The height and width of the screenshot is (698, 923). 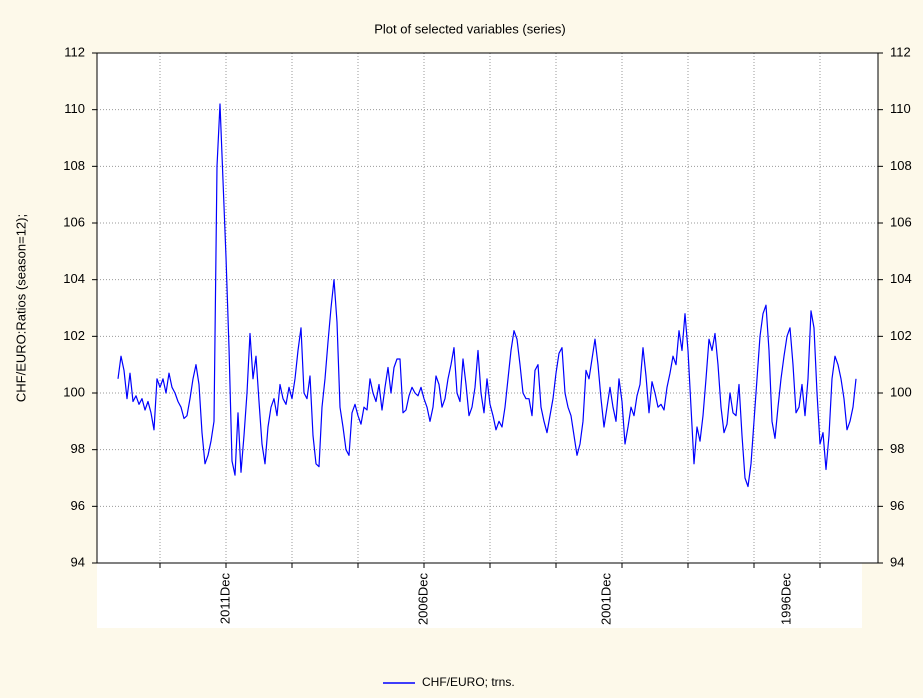 I want to click on y2-tick-label: 112, so click(x=900, y=51).